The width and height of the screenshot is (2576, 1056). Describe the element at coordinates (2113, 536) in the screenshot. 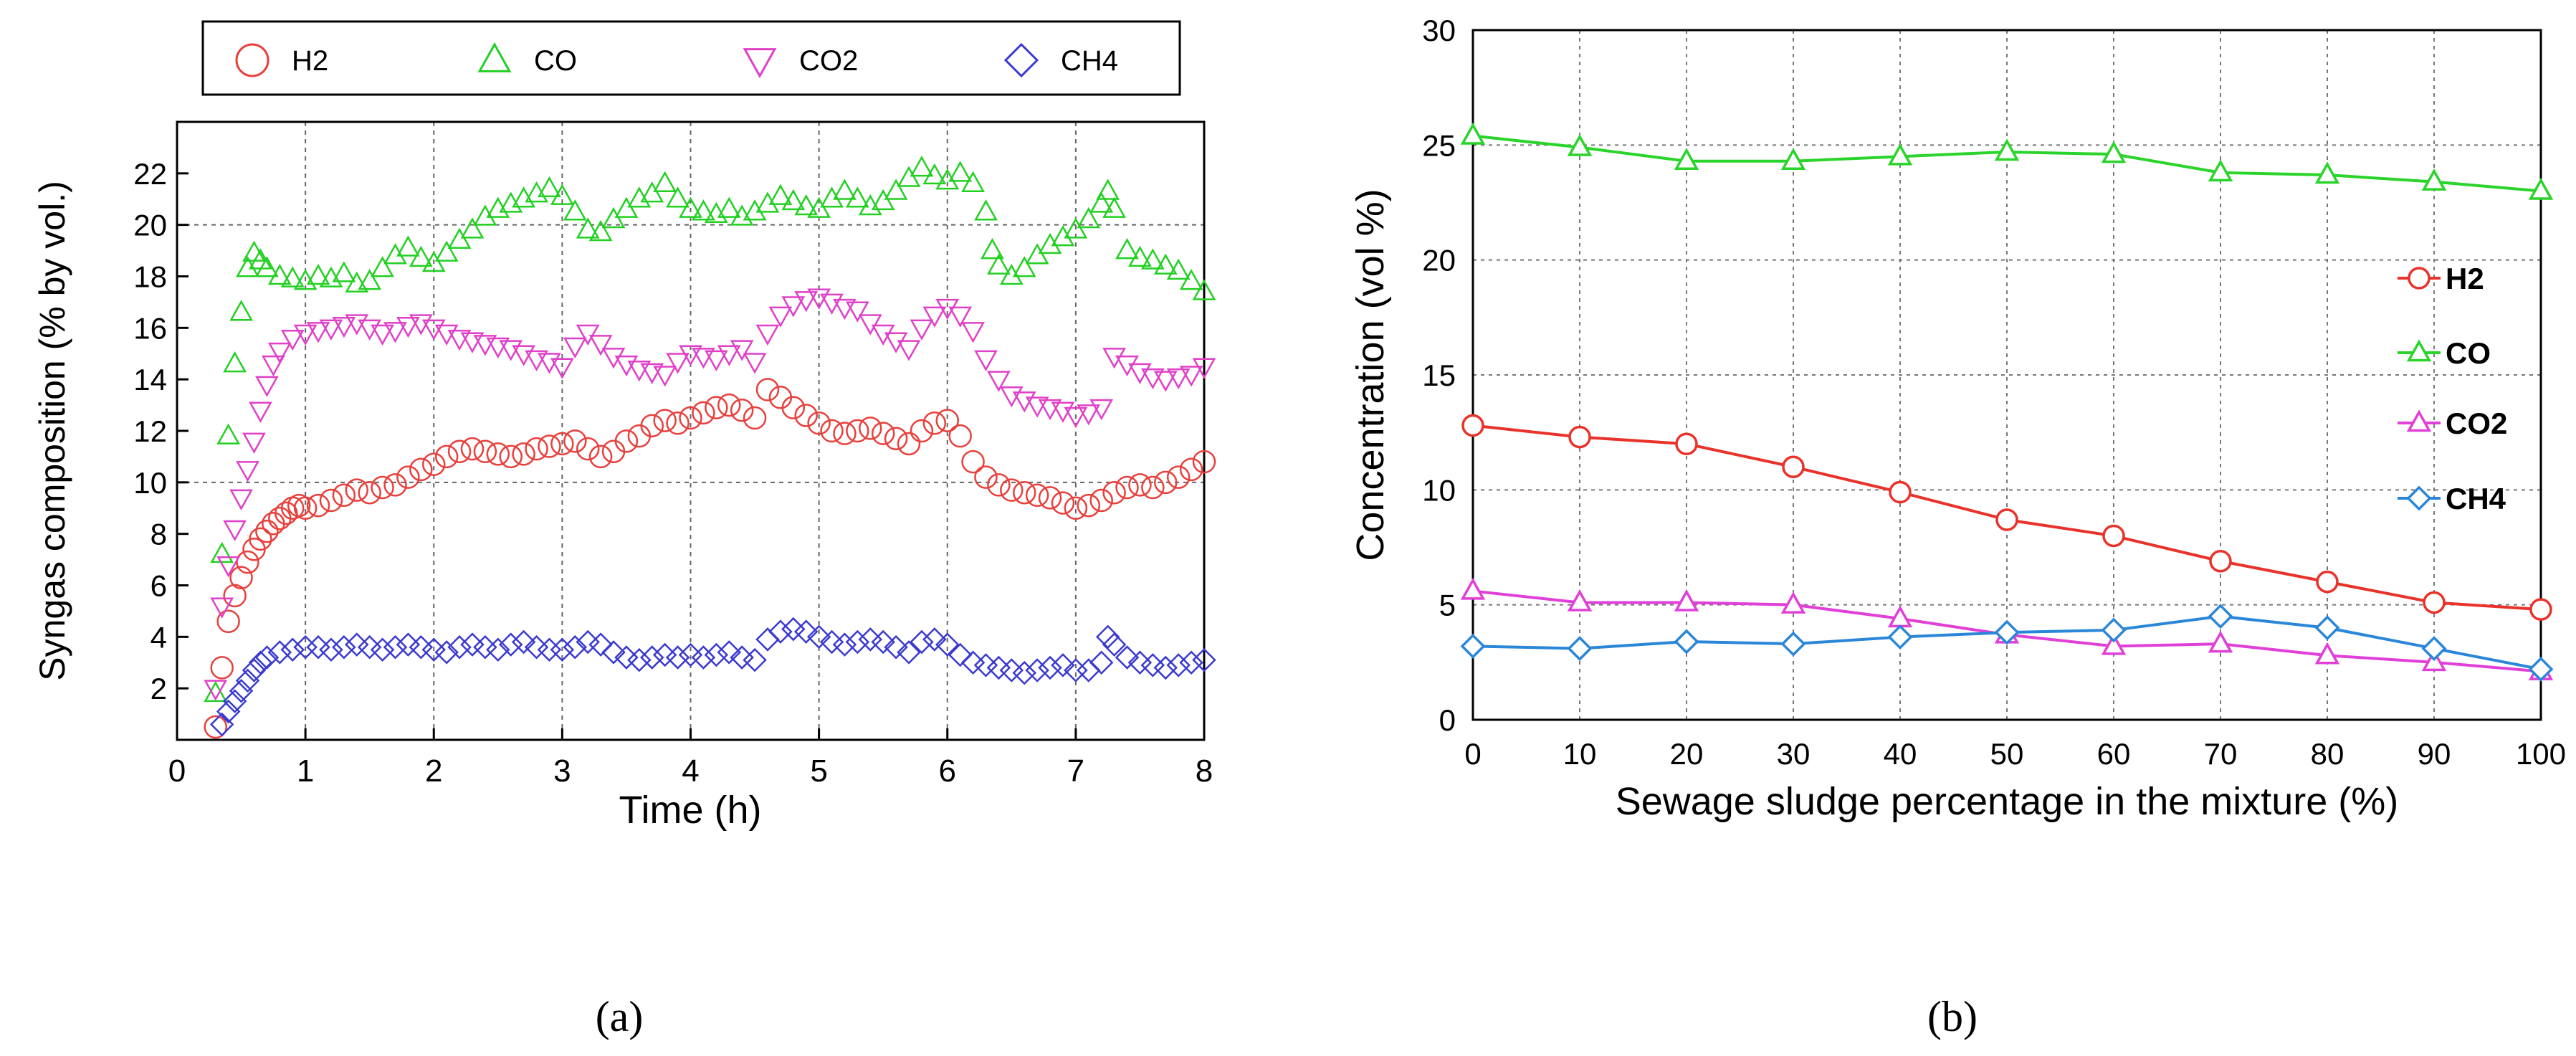

I see `chart-b-point-h2` at that location.